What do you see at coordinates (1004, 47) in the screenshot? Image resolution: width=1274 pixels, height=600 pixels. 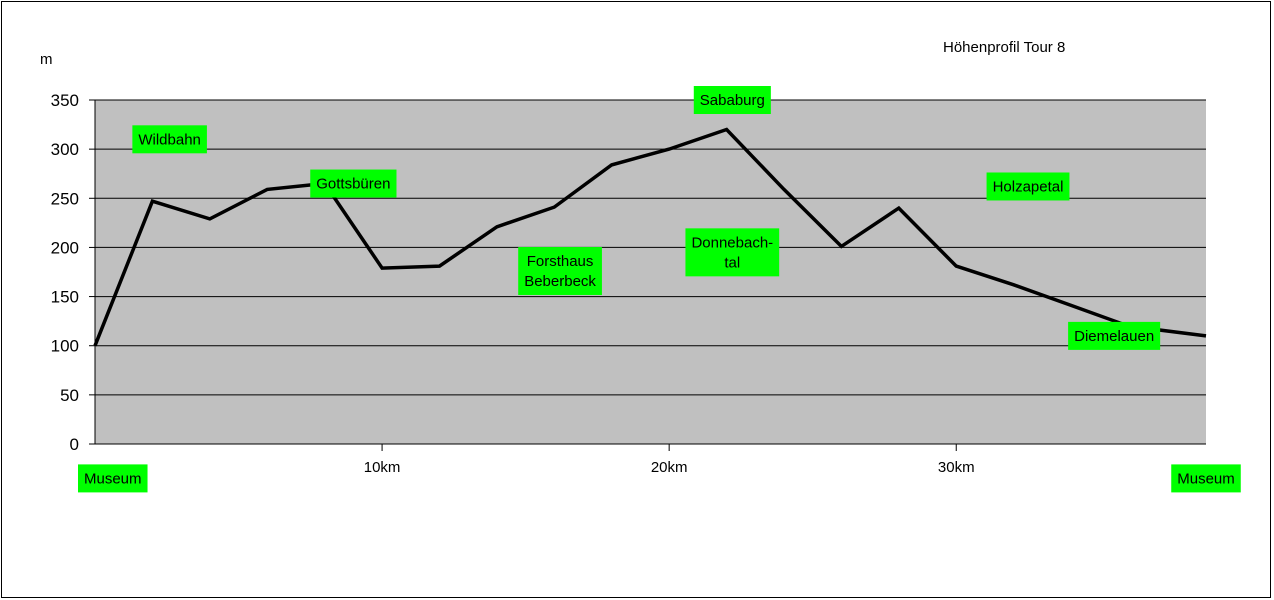 I see `chart-title: Höhenprofil Tour 8` at bounding box center [1004, 47].